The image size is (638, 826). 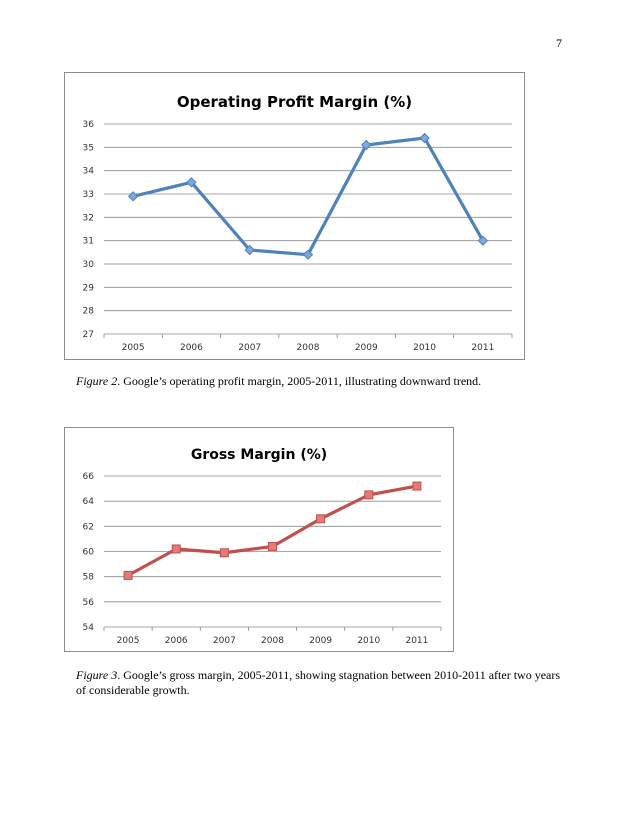 I want to click on y-tick-label: 64, so click(x=89, y=502).